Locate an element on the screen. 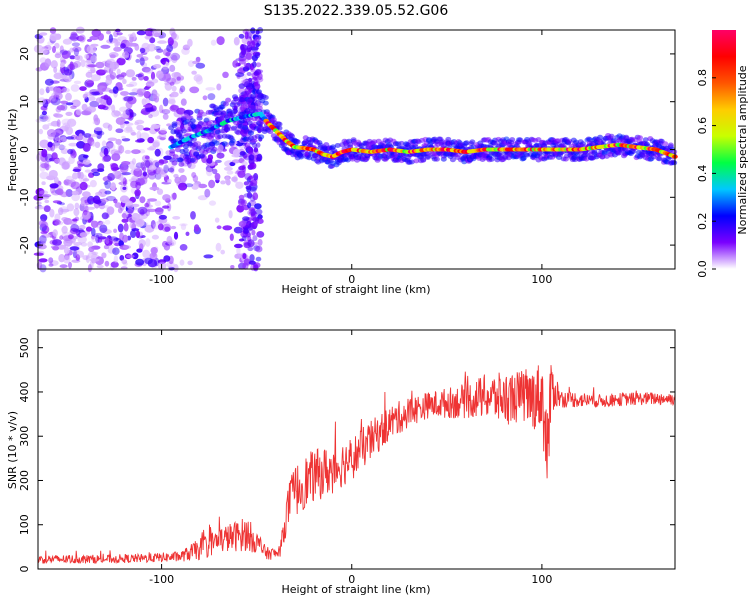 This screenshot has width=750, height=600. spectrogram-cells is located at coordinates (149, 149).